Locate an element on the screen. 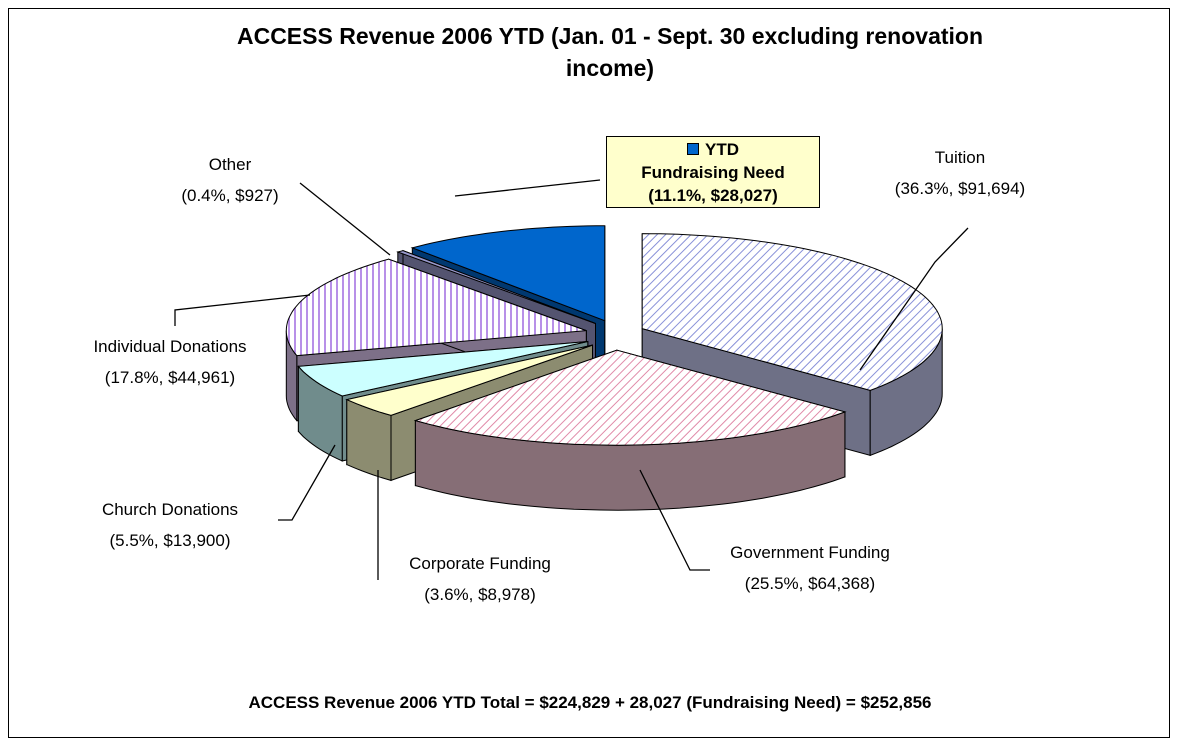 This screenshot has height=738, width=1180. category-label: Individual Donations is located at coordinates (170, 346).